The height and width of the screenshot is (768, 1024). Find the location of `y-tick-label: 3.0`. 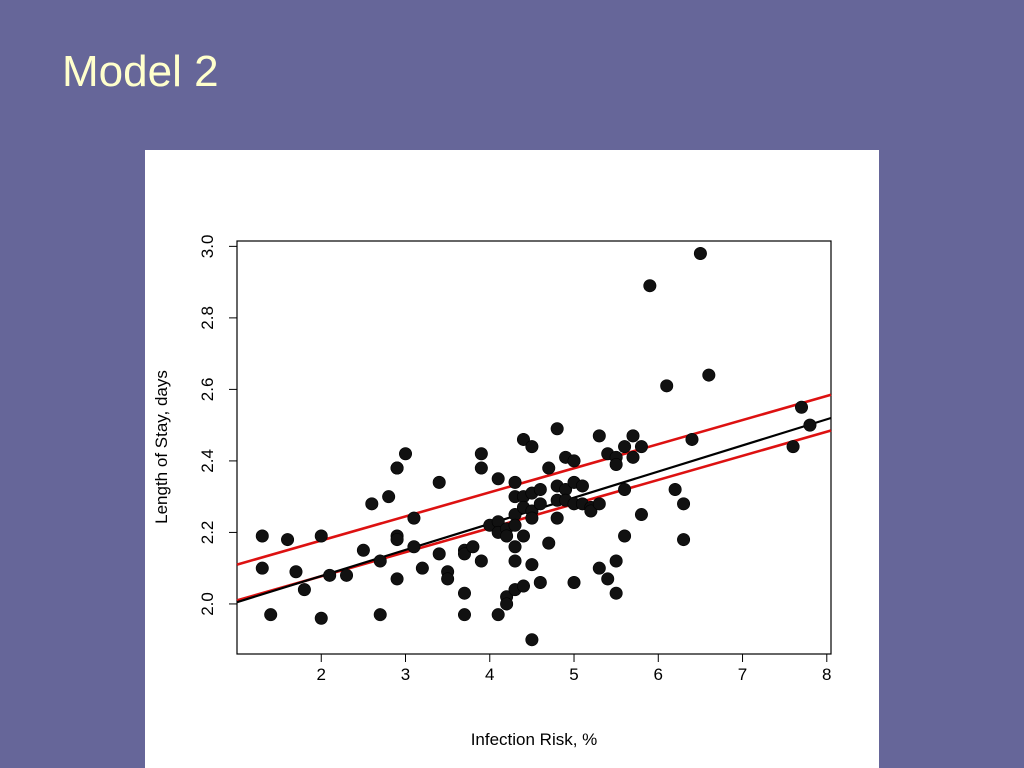

y-tick-label: 3.0 is located at coordinates (207, 247).